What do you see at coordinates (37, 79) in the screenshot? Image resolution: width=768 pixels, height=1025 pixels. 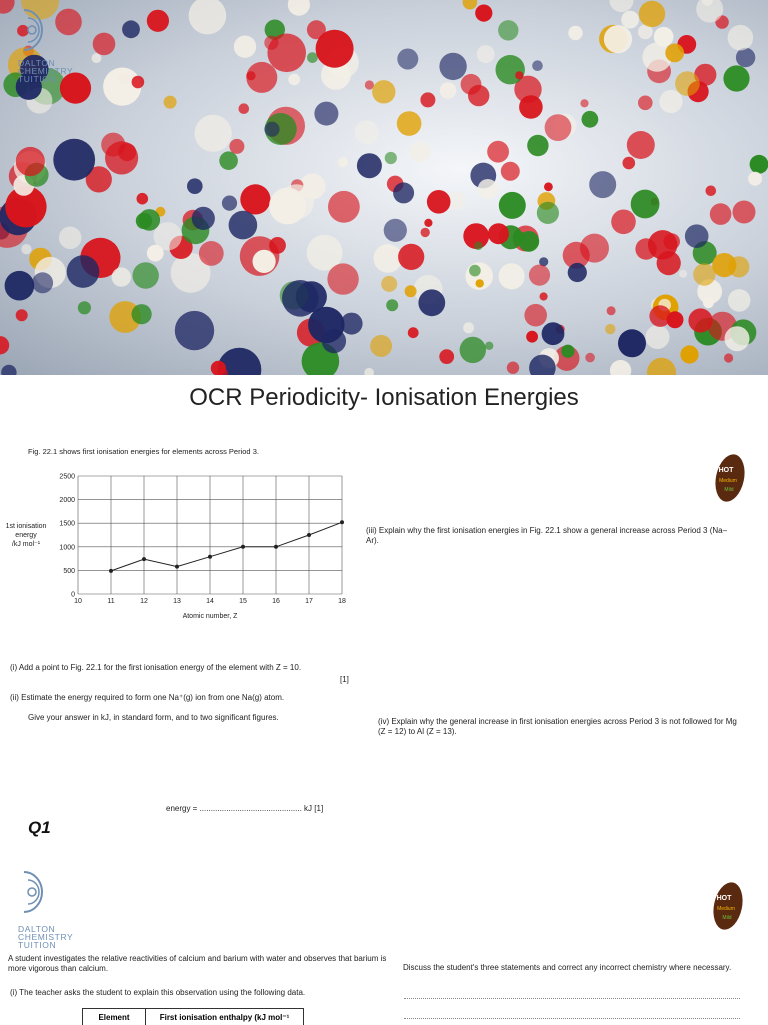 I see `logo-text: TUITION` at bounding box center [37, 79].